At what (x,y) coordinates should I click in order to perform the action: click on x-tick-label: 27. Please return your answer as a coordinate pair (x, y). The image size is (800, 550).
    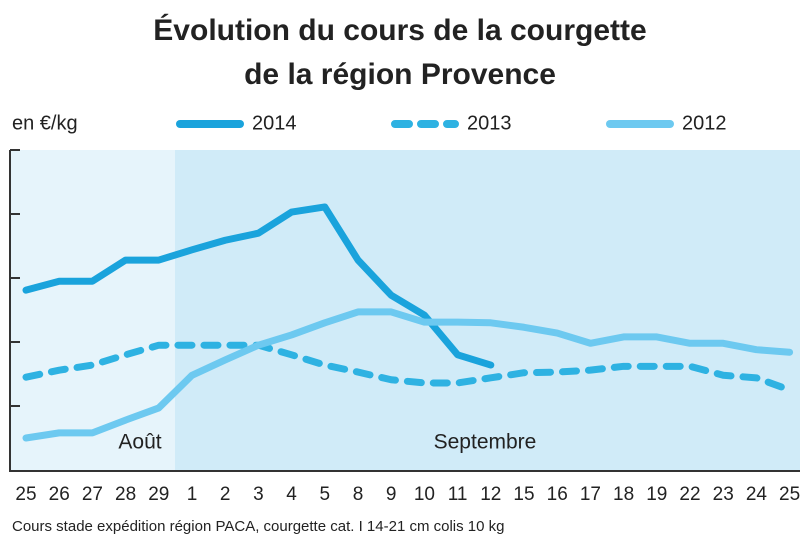
    Looking at the image, I should click on (92, 494).